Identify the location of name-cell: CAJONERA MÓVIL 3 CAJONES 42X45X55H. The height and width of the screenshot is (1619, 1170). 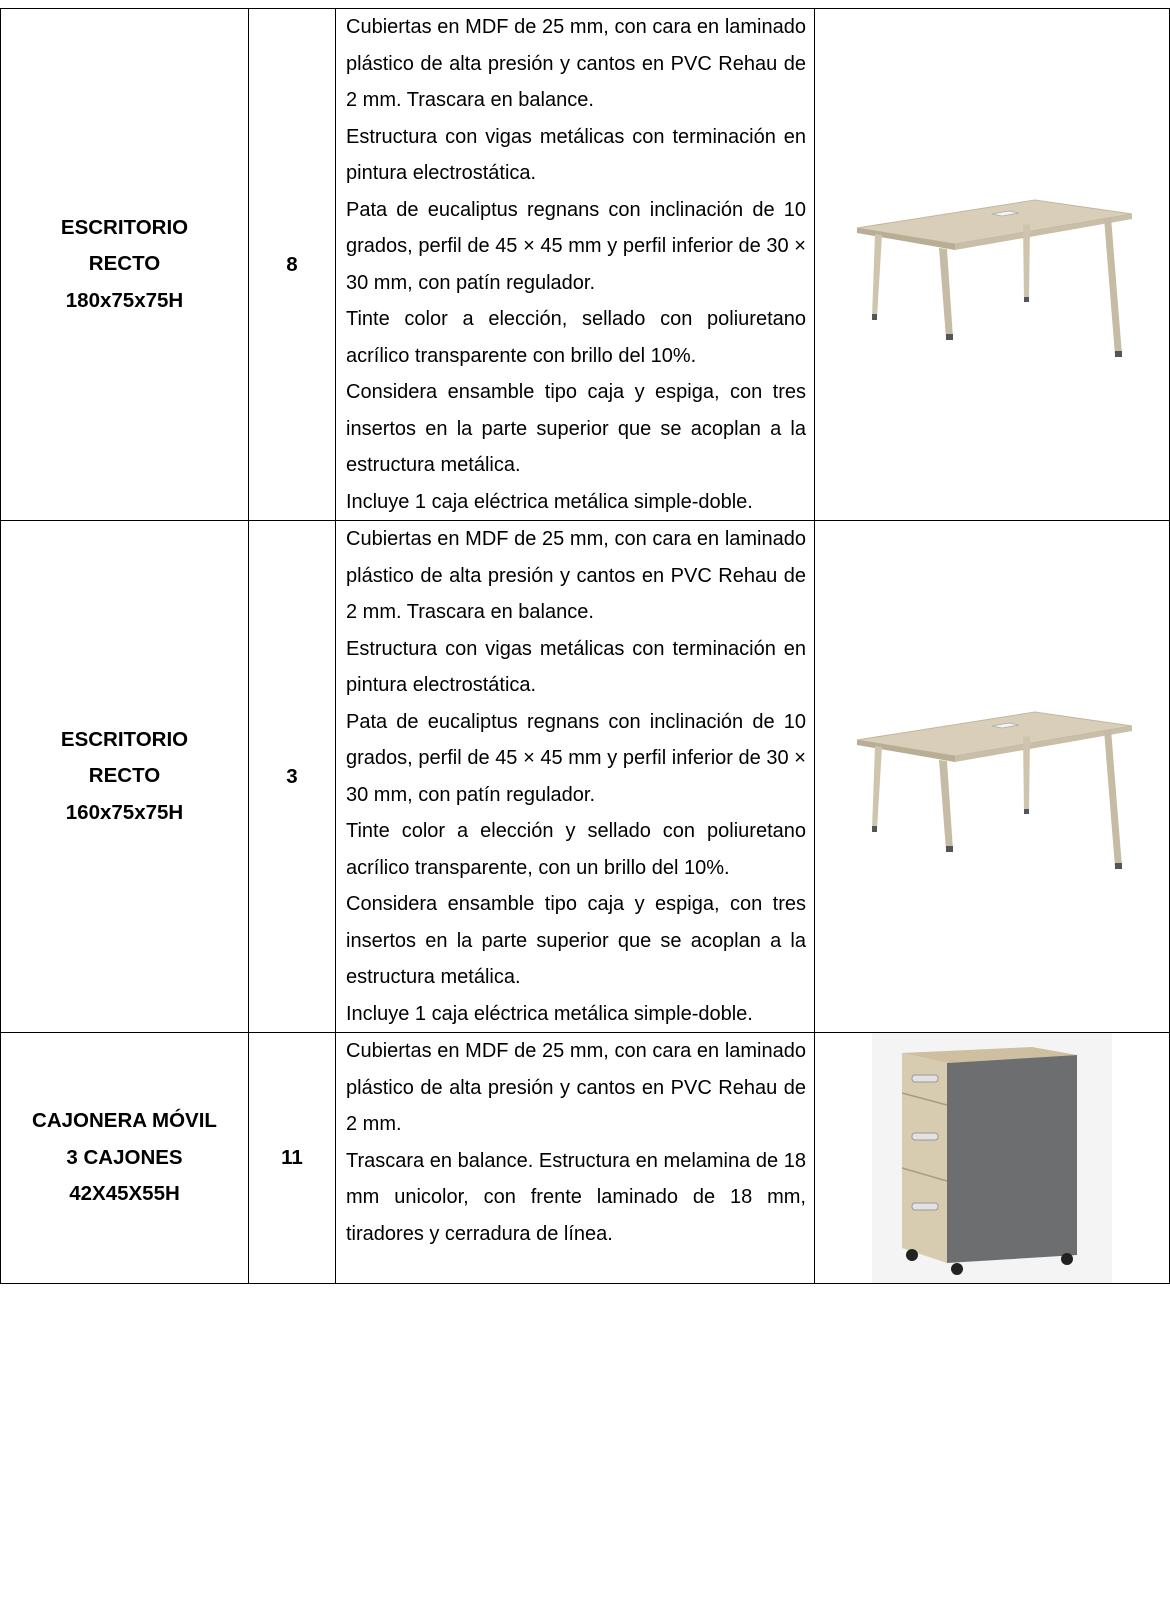
(124, 1158).